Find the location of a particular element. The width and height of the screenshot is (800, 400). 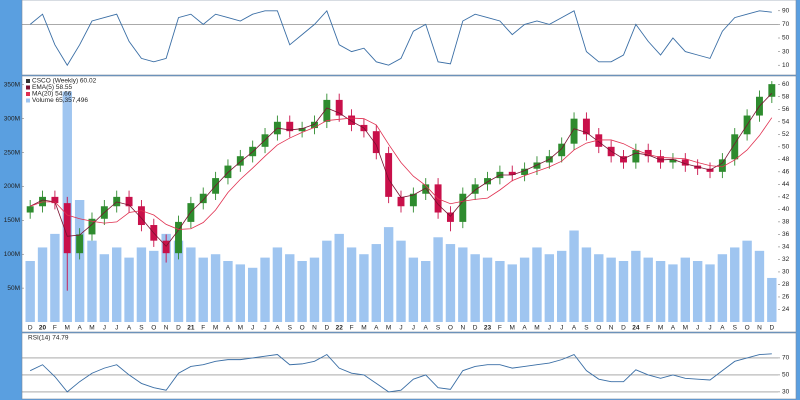

volume-tick-label: 100M is located at coordinates (12, 254).